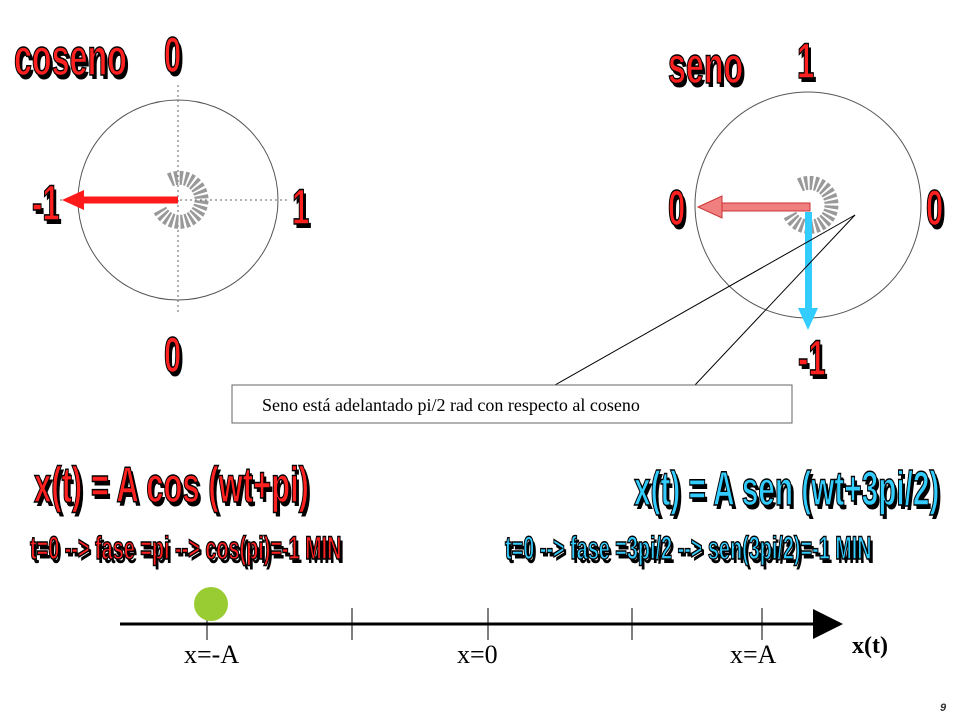 This screenshot has width=960, height=720. What do you see at coordinates (212, 654) in the screenshot?
I see `axis-label: x=-A` at bounding box center [212, 654].